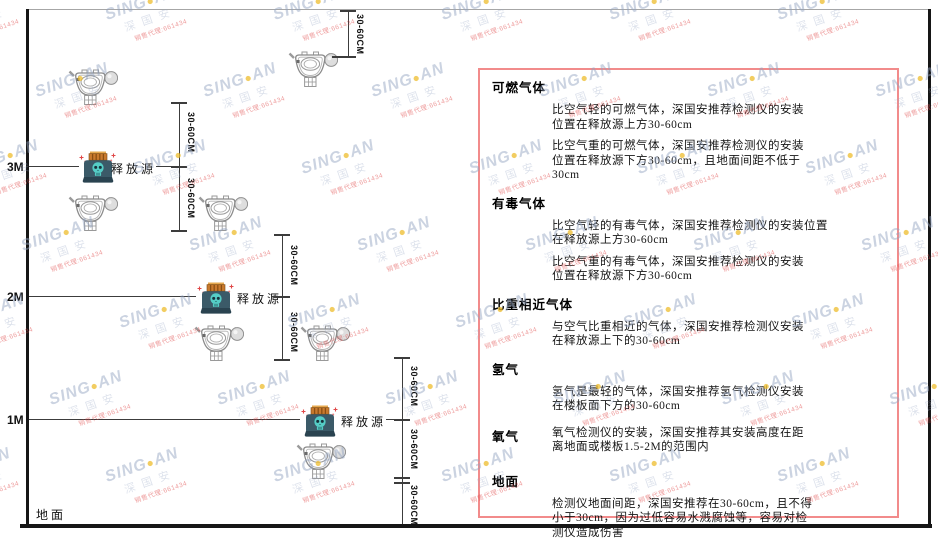 This screenshot has height=541, width=938. I want to click on section-line: 比空气轻的有毒气体，深国安推荐检测仪的安装位置, so click(690, 225).